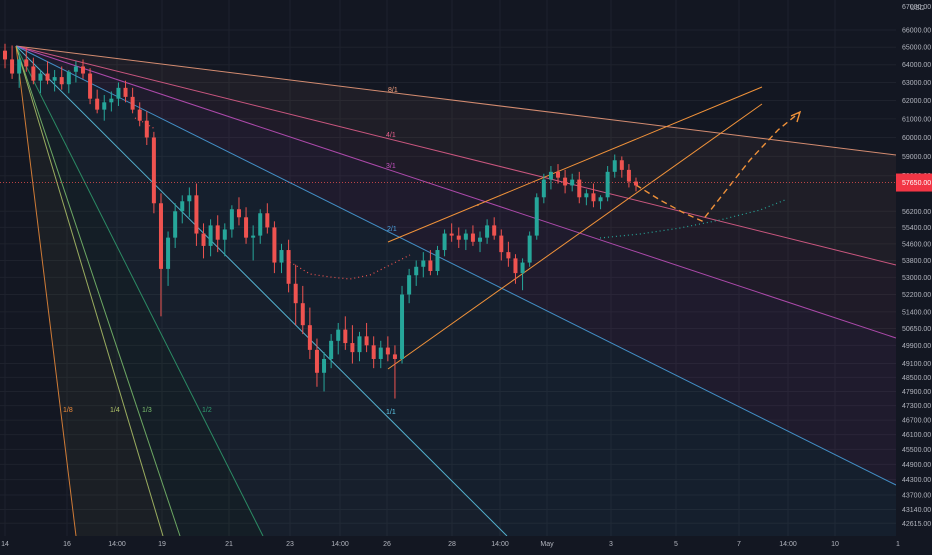  What do you see at coordinates (229, 544) in the screenshot?
I see `time-tick: 21` at bounding box center [229, 544].